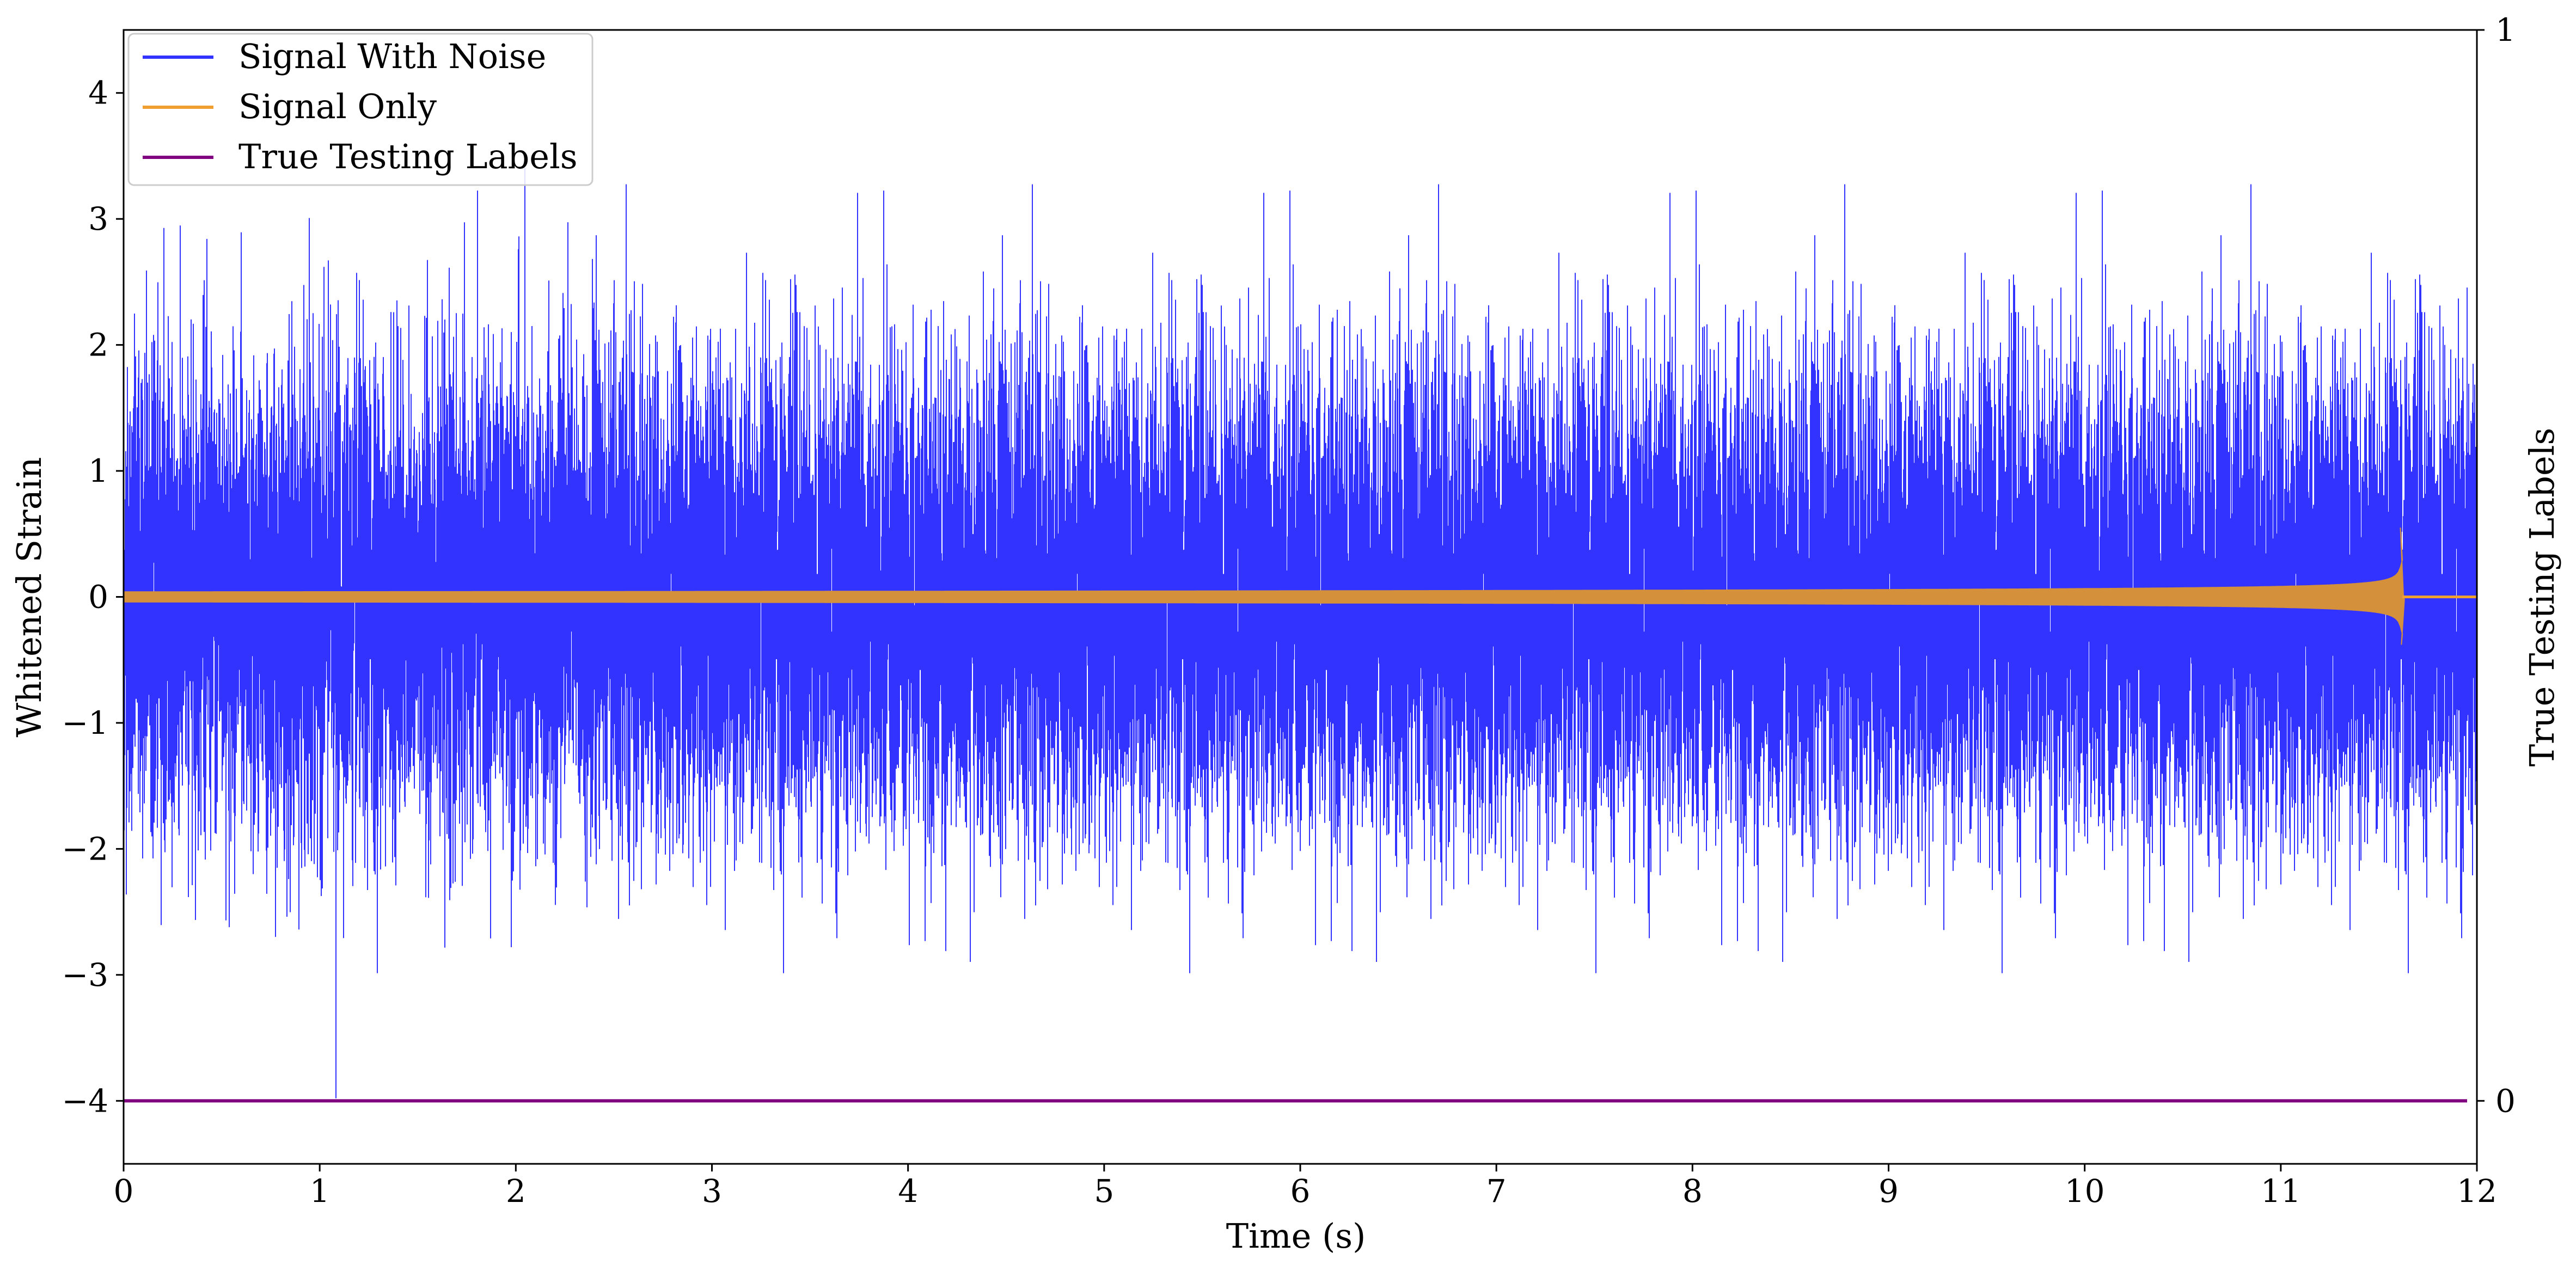 The height and width of the screenshot is (1270, 2576). What do you see at coordinates (2085, 1191) in the screenshot?
I see `x-tick-label: 10` at bounding box center [2085, 1191].